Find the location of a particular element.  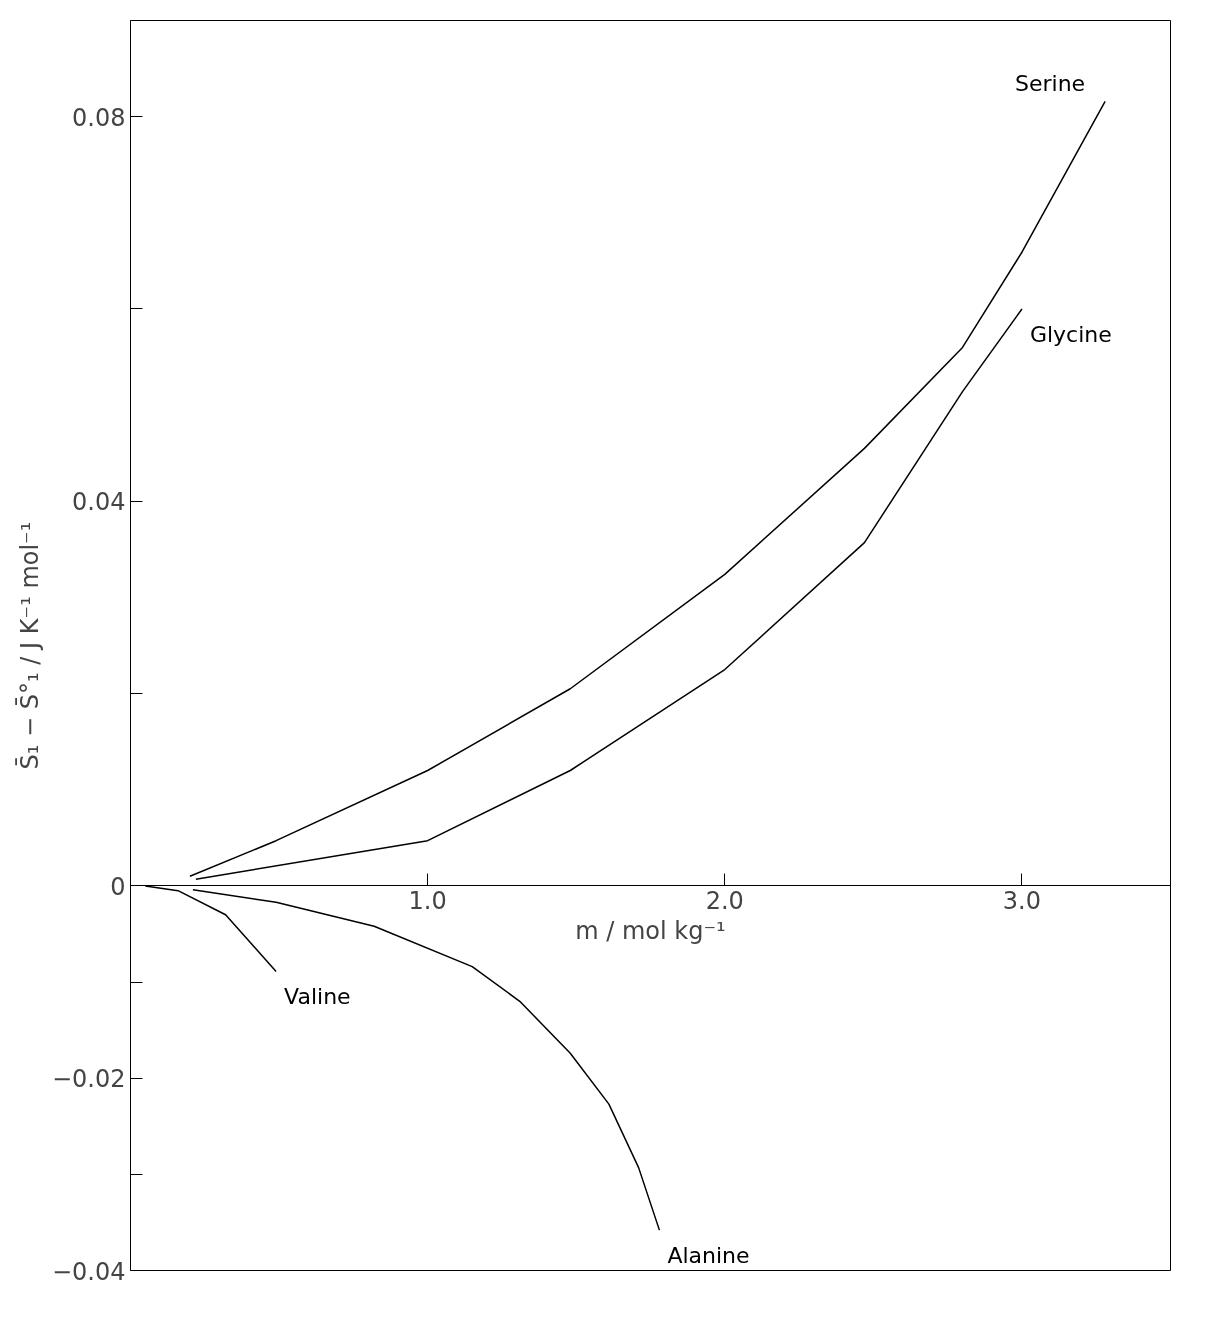

series-label: Glycine is located at coordinates (1070, 334).